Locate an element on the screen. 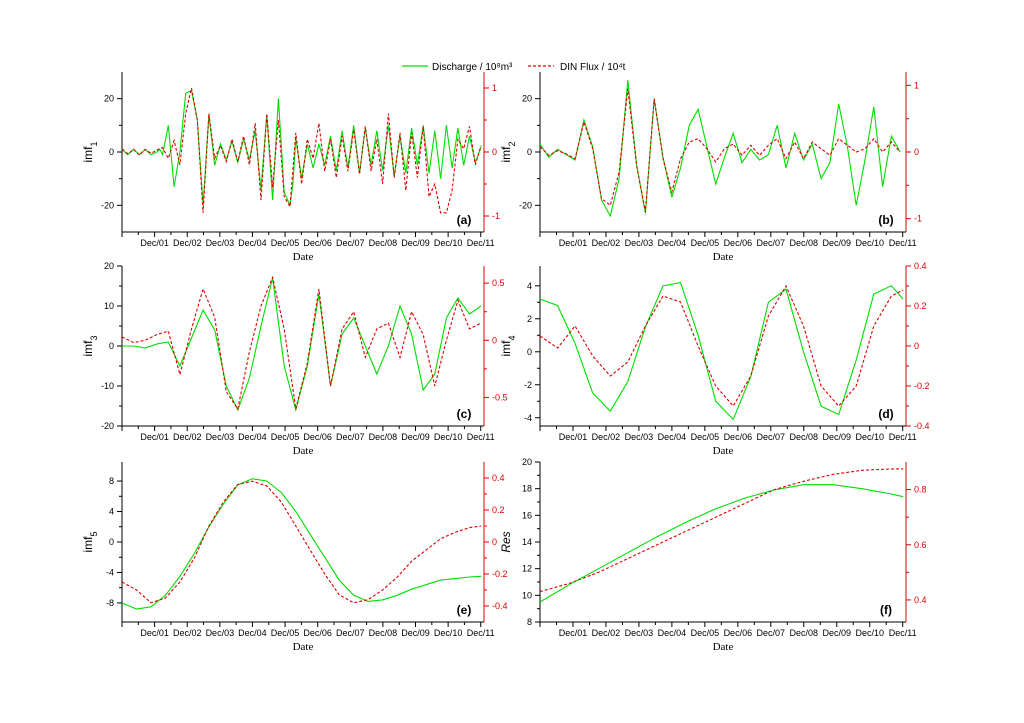 The image size is (1024, 723). y-left-tick-label: 14 is located at coordinates (527, 542).